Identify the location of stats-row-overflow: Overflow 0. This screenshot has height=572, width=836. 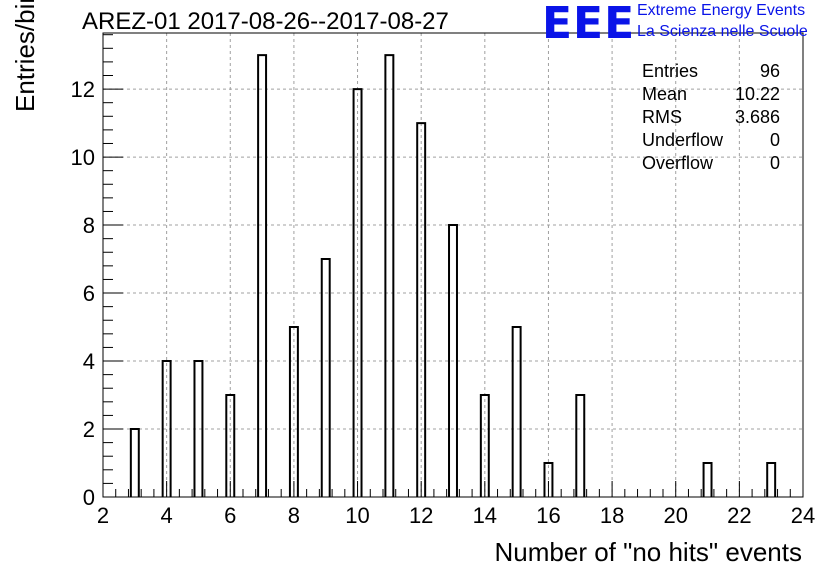
(711, 163).